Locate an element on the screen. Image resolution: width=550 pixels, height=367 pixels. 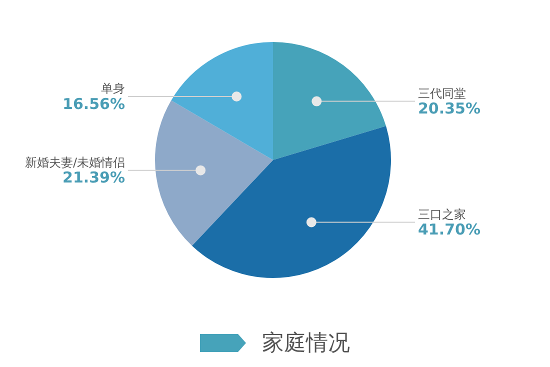
slice-label: 单身 is located at coordinates (113, 89).